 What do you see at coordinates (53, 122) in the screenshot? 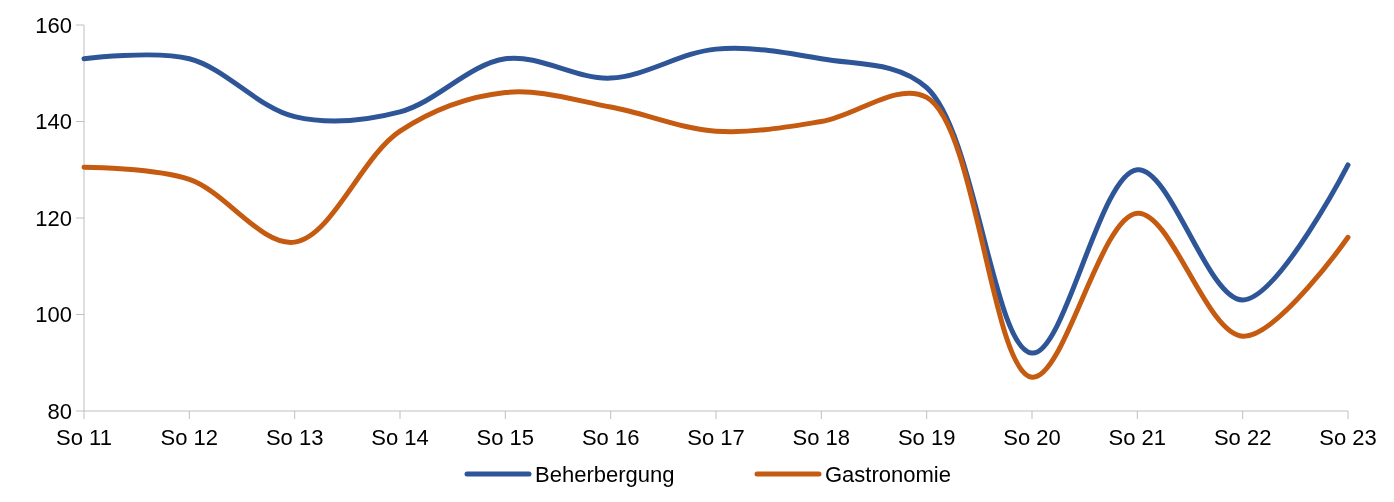
I see `y-tick-label: 140` at bounding box center [53, 122].